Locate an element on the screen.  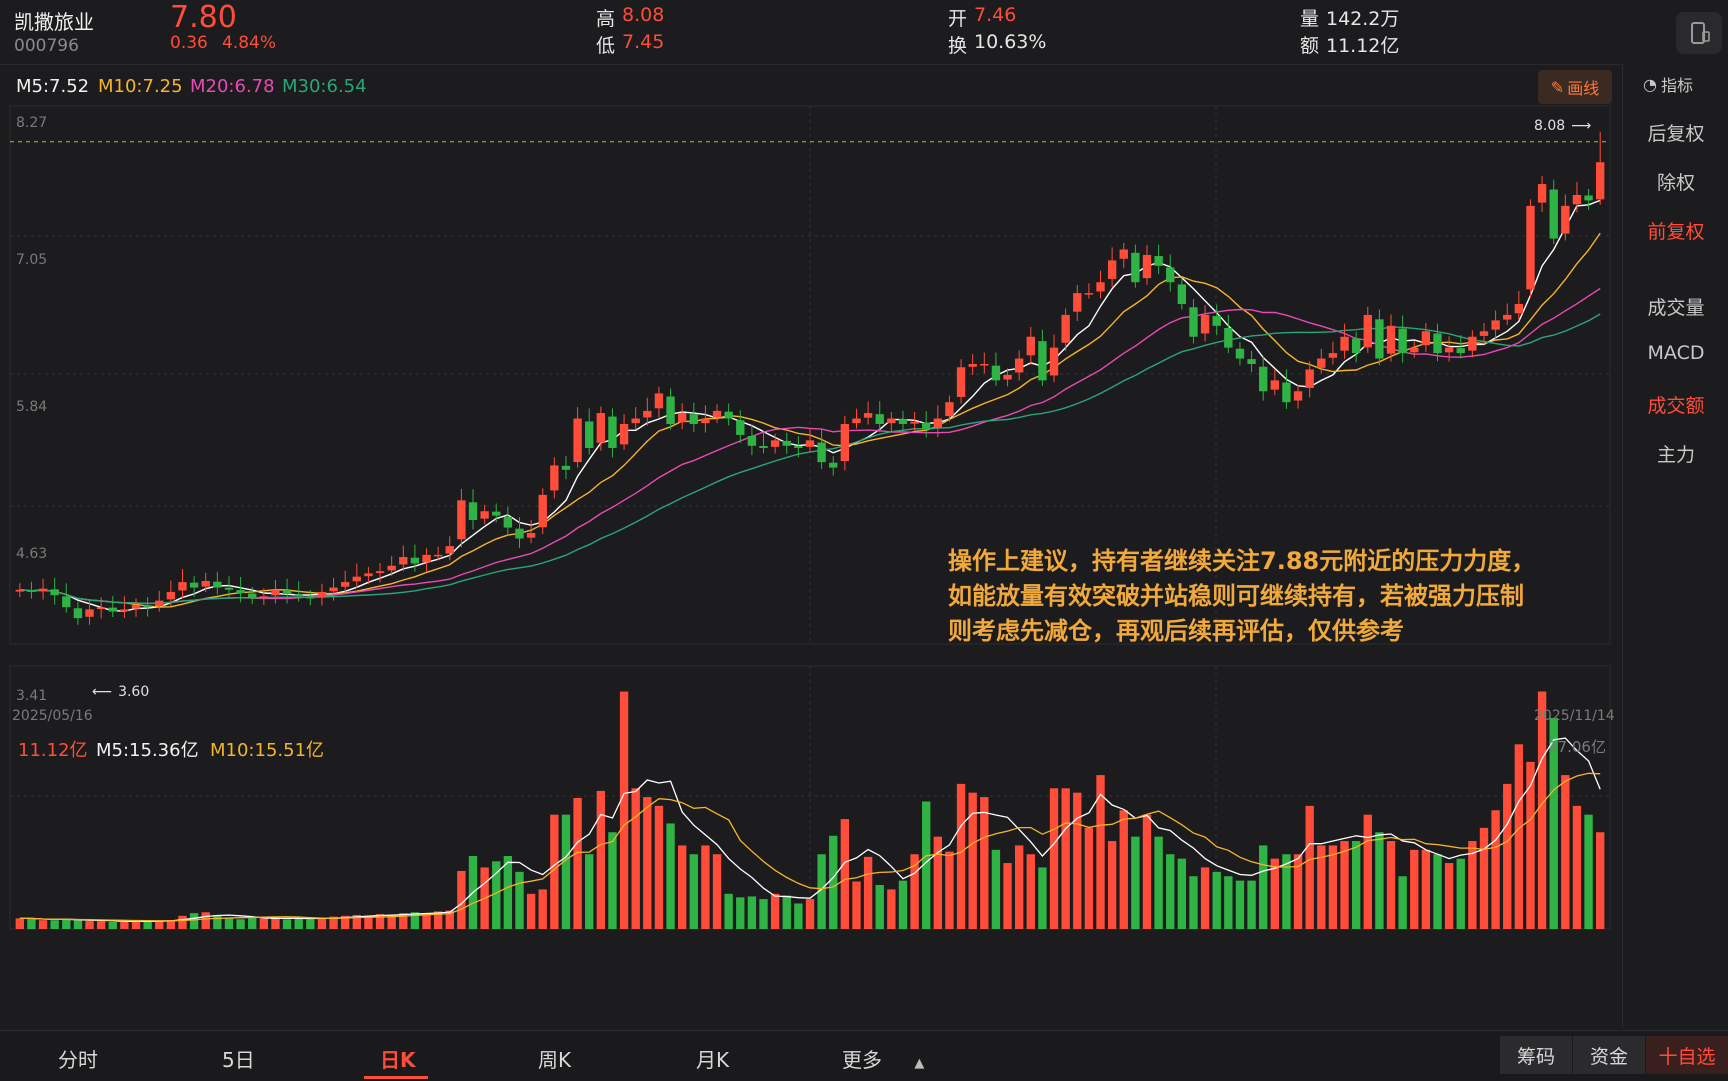
annotation-line-3: 则考虑先减仓，再观后续再评估，仅供参考 is located at coordinates (1176, 631).